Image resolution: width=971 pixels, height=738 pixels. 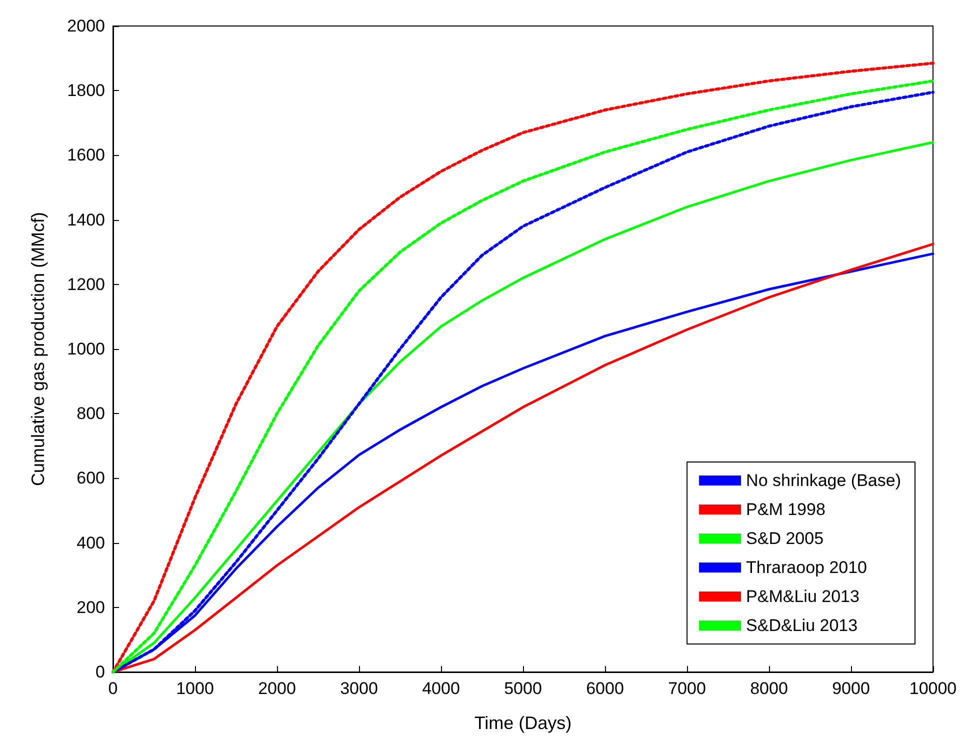 What do you see at coordinates (441, 688) in the screenshot?
I see `x-tick-label: 4000` at bounding box center [441, 688].